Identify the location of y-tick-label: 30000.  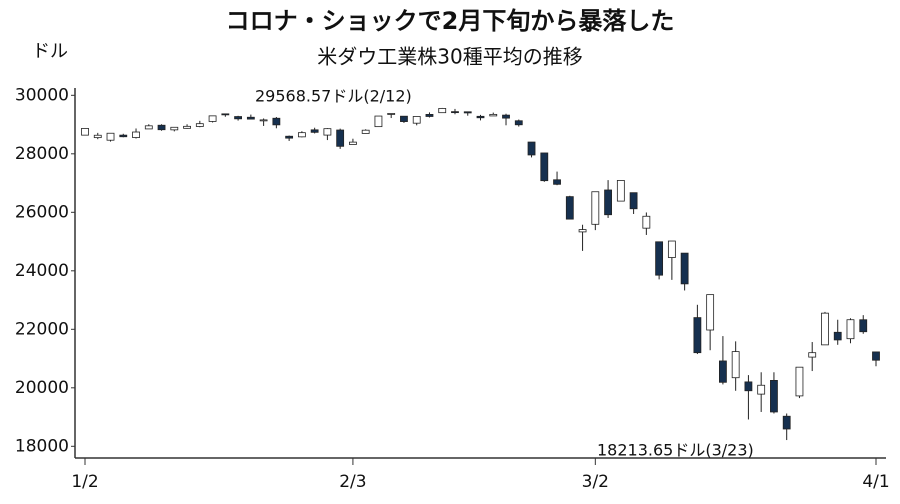
(42, 95).